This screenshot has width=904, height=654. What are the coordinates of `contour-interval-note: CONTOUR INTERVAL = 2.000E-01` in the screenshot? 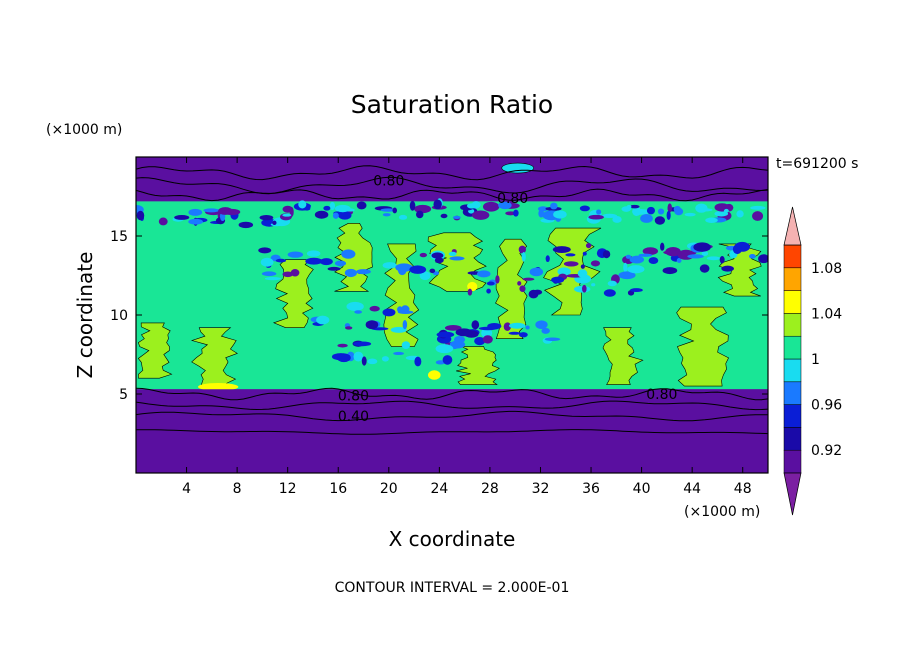 It's located at (452, 588).